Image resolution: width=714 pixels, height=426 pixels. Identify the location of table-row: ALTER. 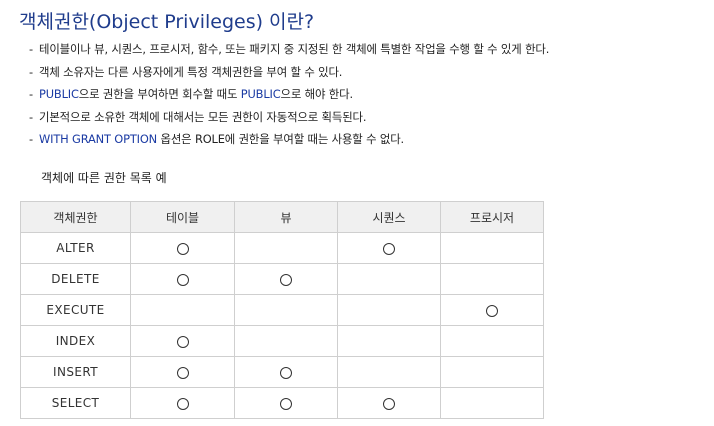
(282, 248).